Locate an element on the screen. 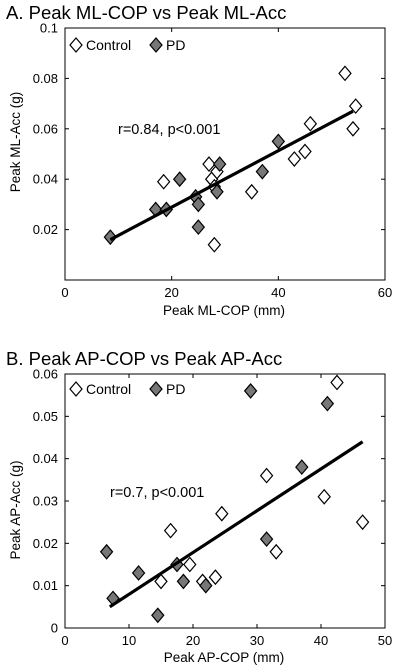 This screenshot has height=667, width=400. panel-a-annotation: r=0.84, p<0.001 is located at coordinates (169, 130).